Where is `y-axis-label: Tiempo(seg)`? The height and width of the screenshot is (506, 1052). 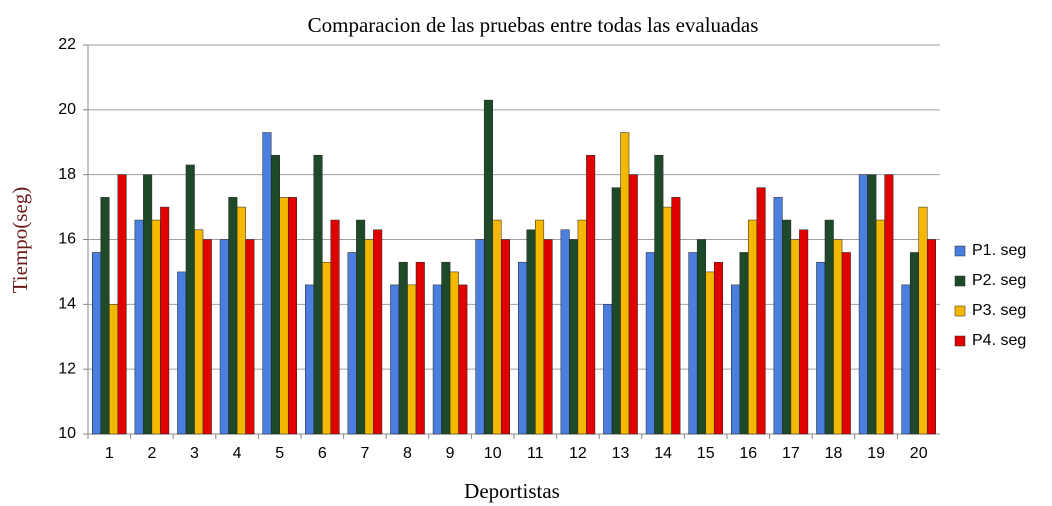
y-axis-label: Tiempo(seg) is located at coordinates (20, 240).